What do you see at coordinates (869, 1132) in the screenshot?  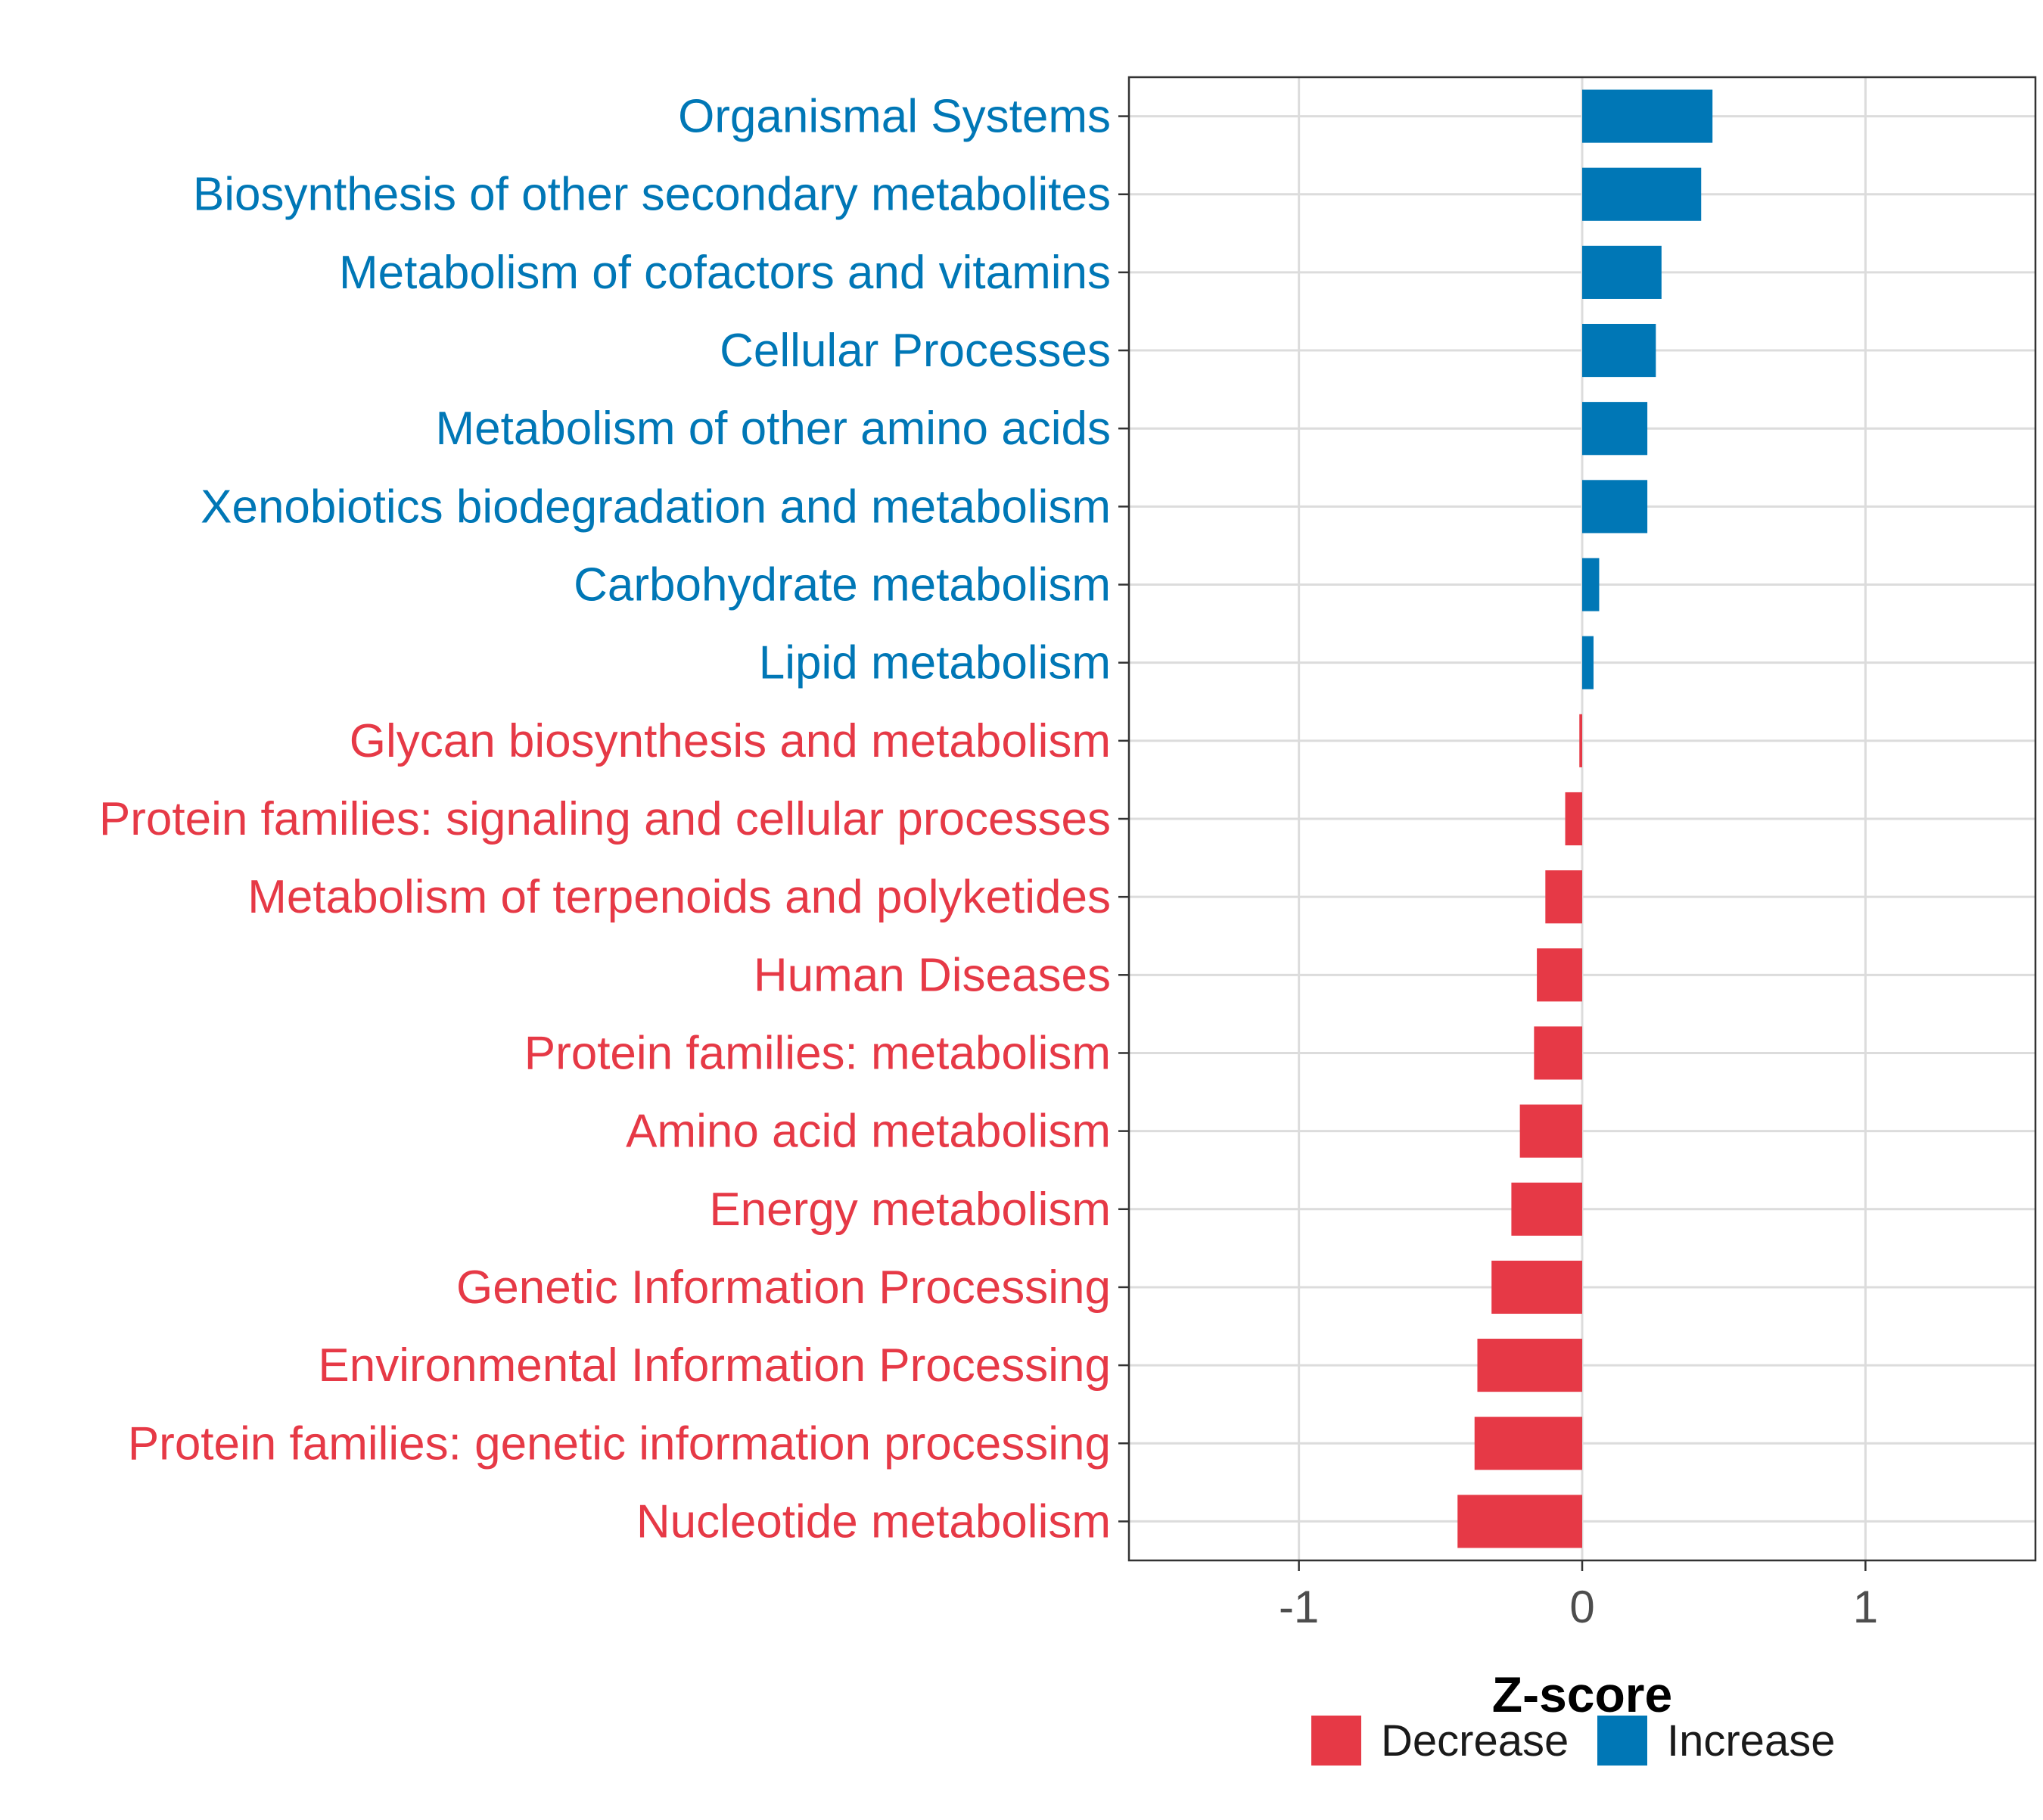 I see `category-label: Amino acid metabolism` at bounding box center [869, 1132].